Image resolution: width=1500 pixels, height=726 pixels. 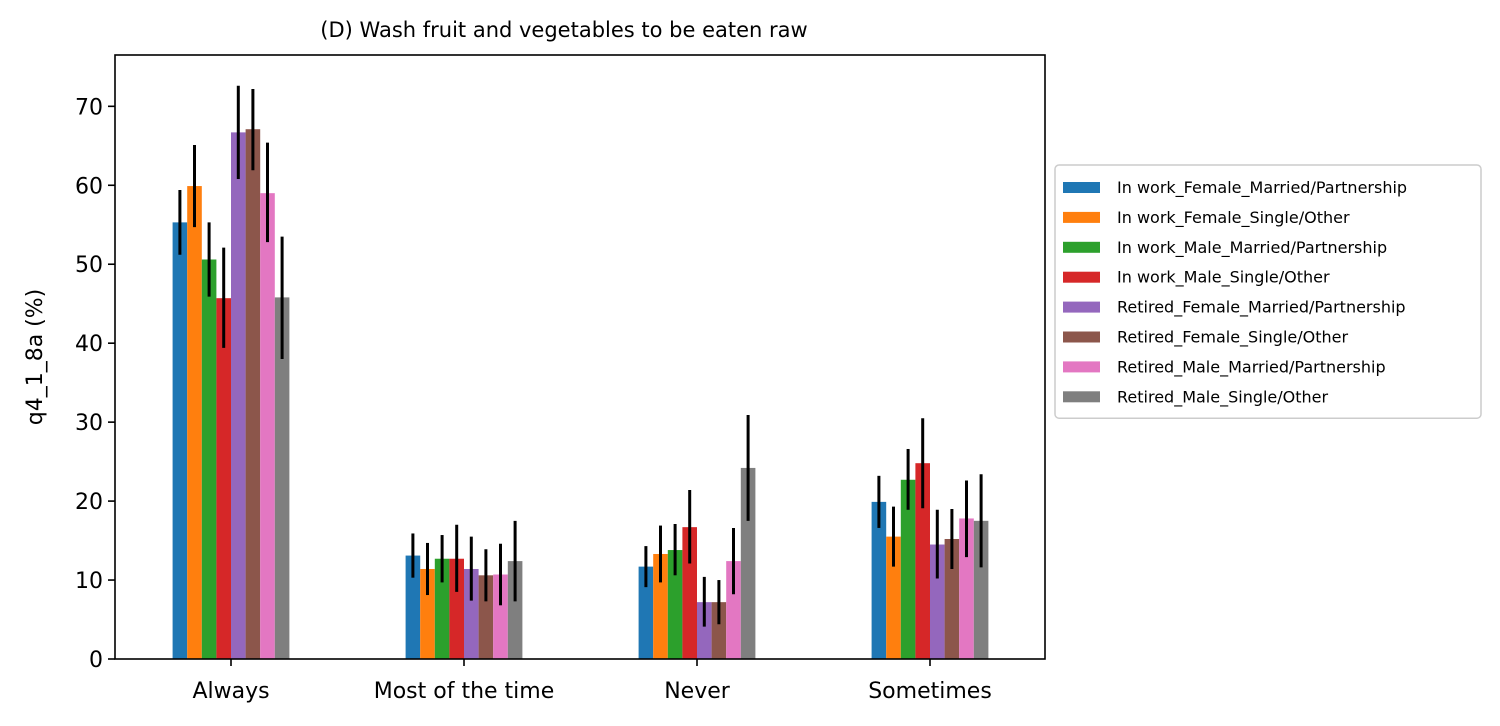 What do you see at coordinates (89, 186) in the screenshot?
I see `y-tick-label: 60` at bounding box center [89, 186].